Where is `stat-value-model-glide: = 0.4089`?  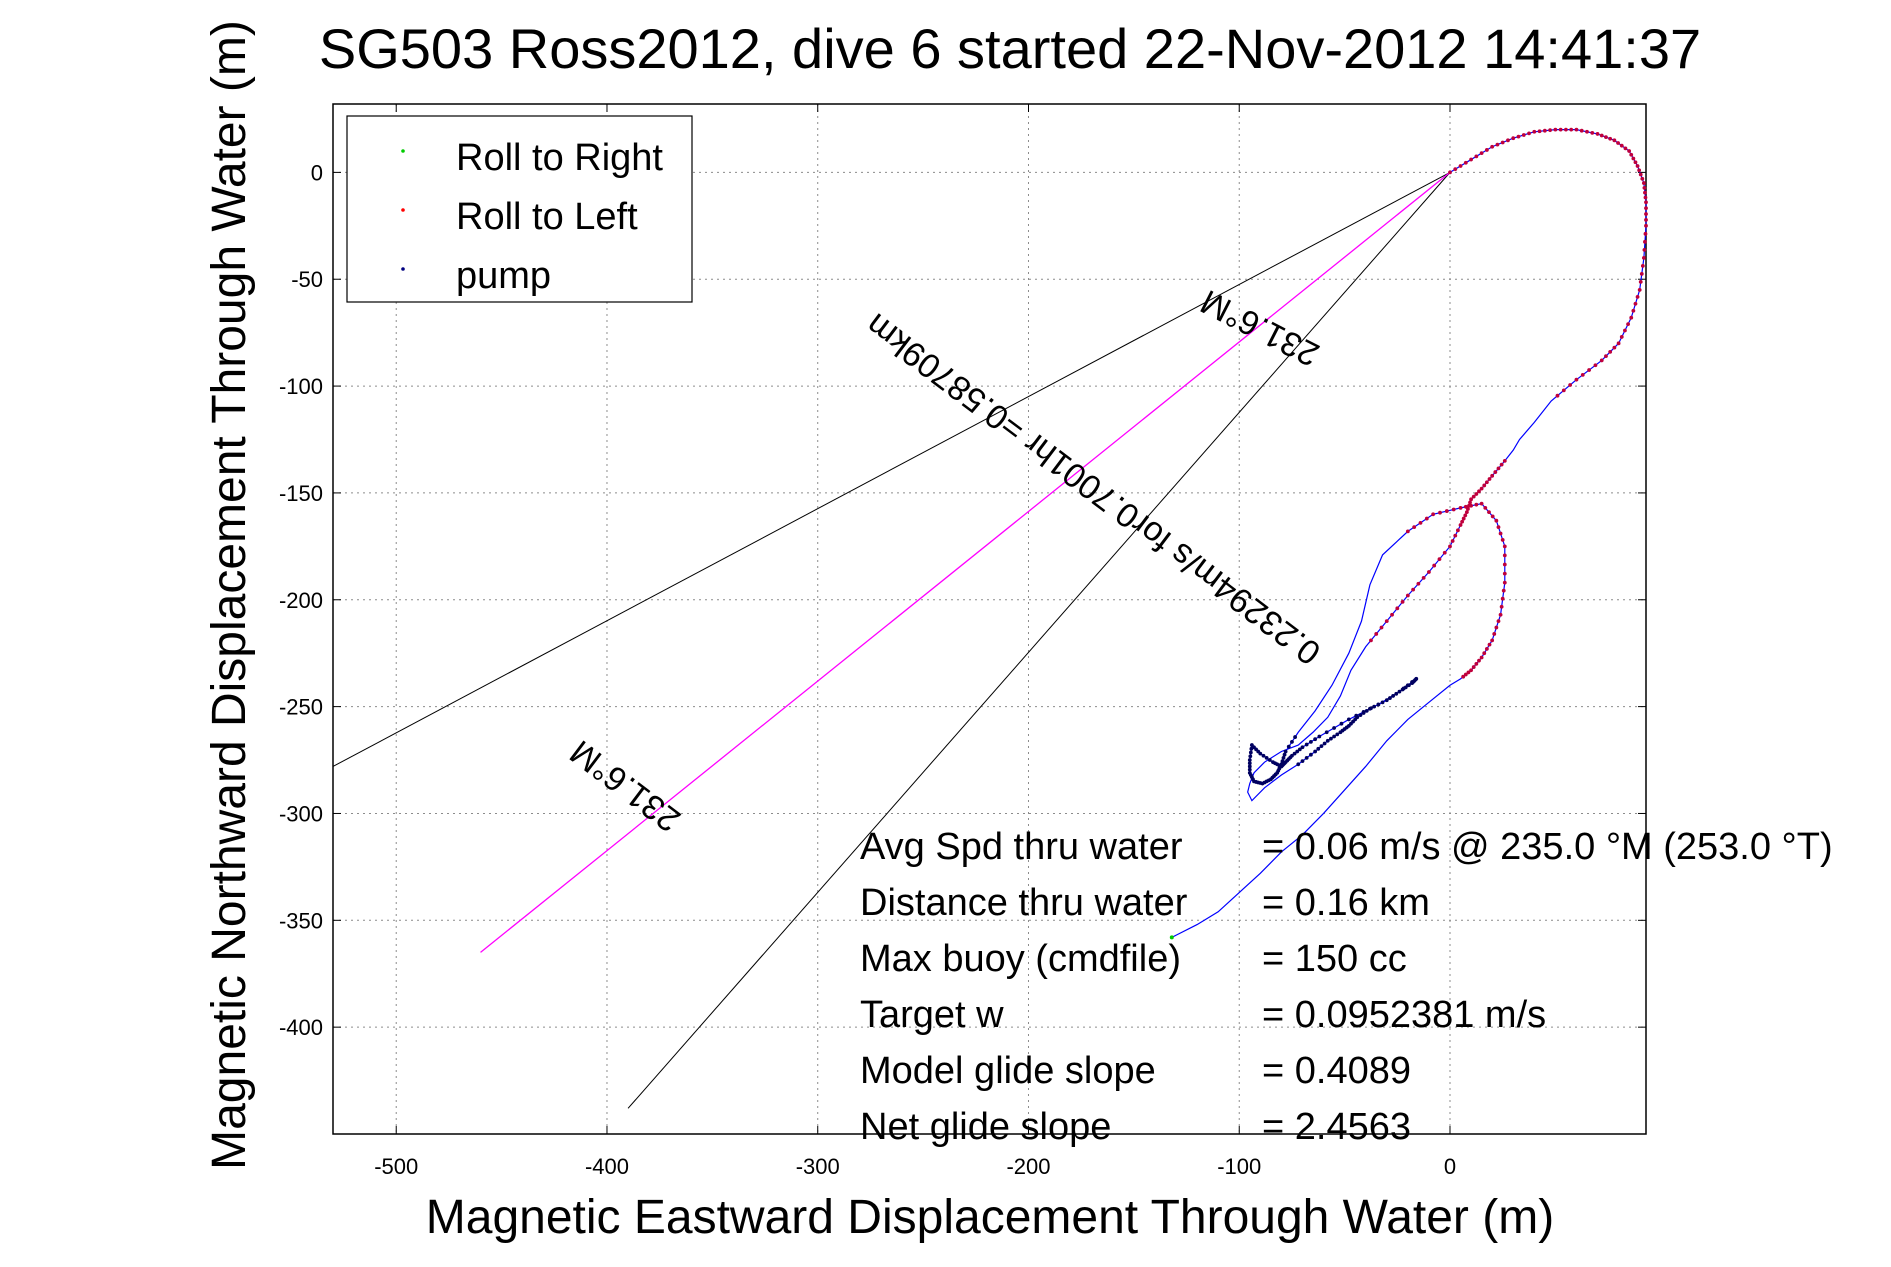
stat-value-model-glide: = 0.4089 is located at coordinates (1336, 1071).